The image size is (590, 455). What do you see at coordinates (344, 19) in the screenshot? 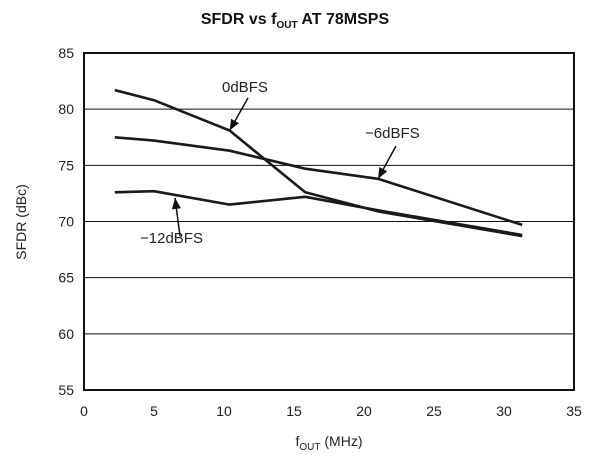
I see `chart-title-tail: AT 78MSPS` at bounding box center [344, 19].